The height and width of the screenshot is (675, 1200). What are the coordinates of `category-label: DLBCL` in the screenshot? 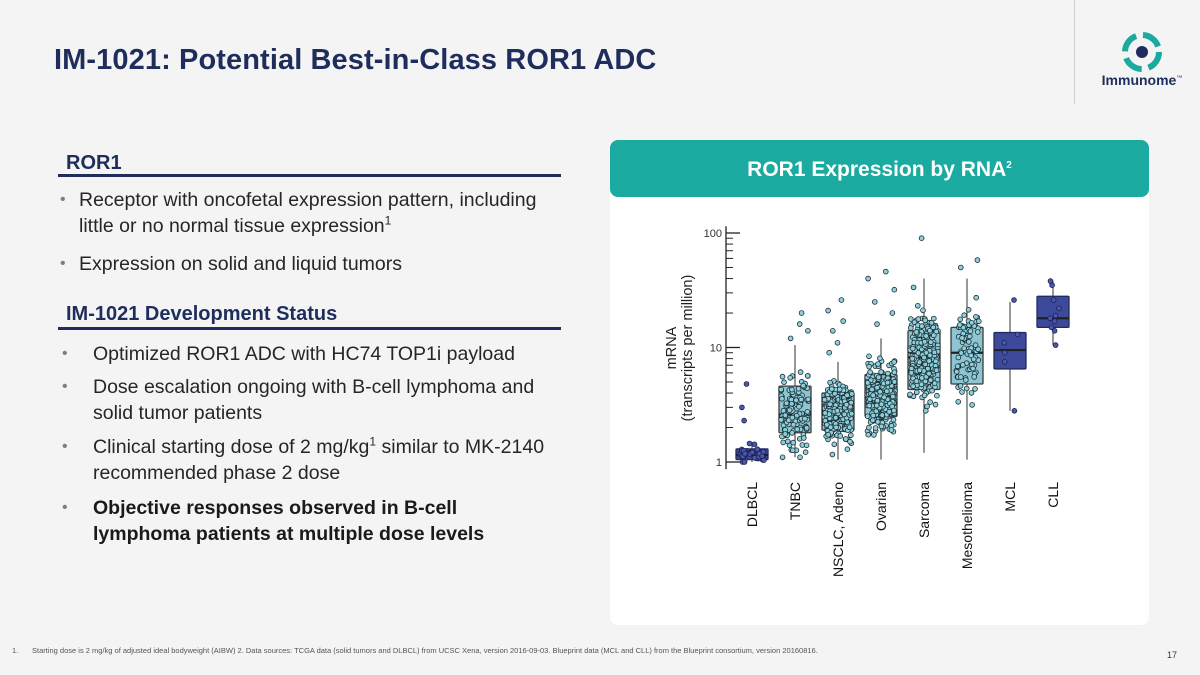 It's located at (752, 504).